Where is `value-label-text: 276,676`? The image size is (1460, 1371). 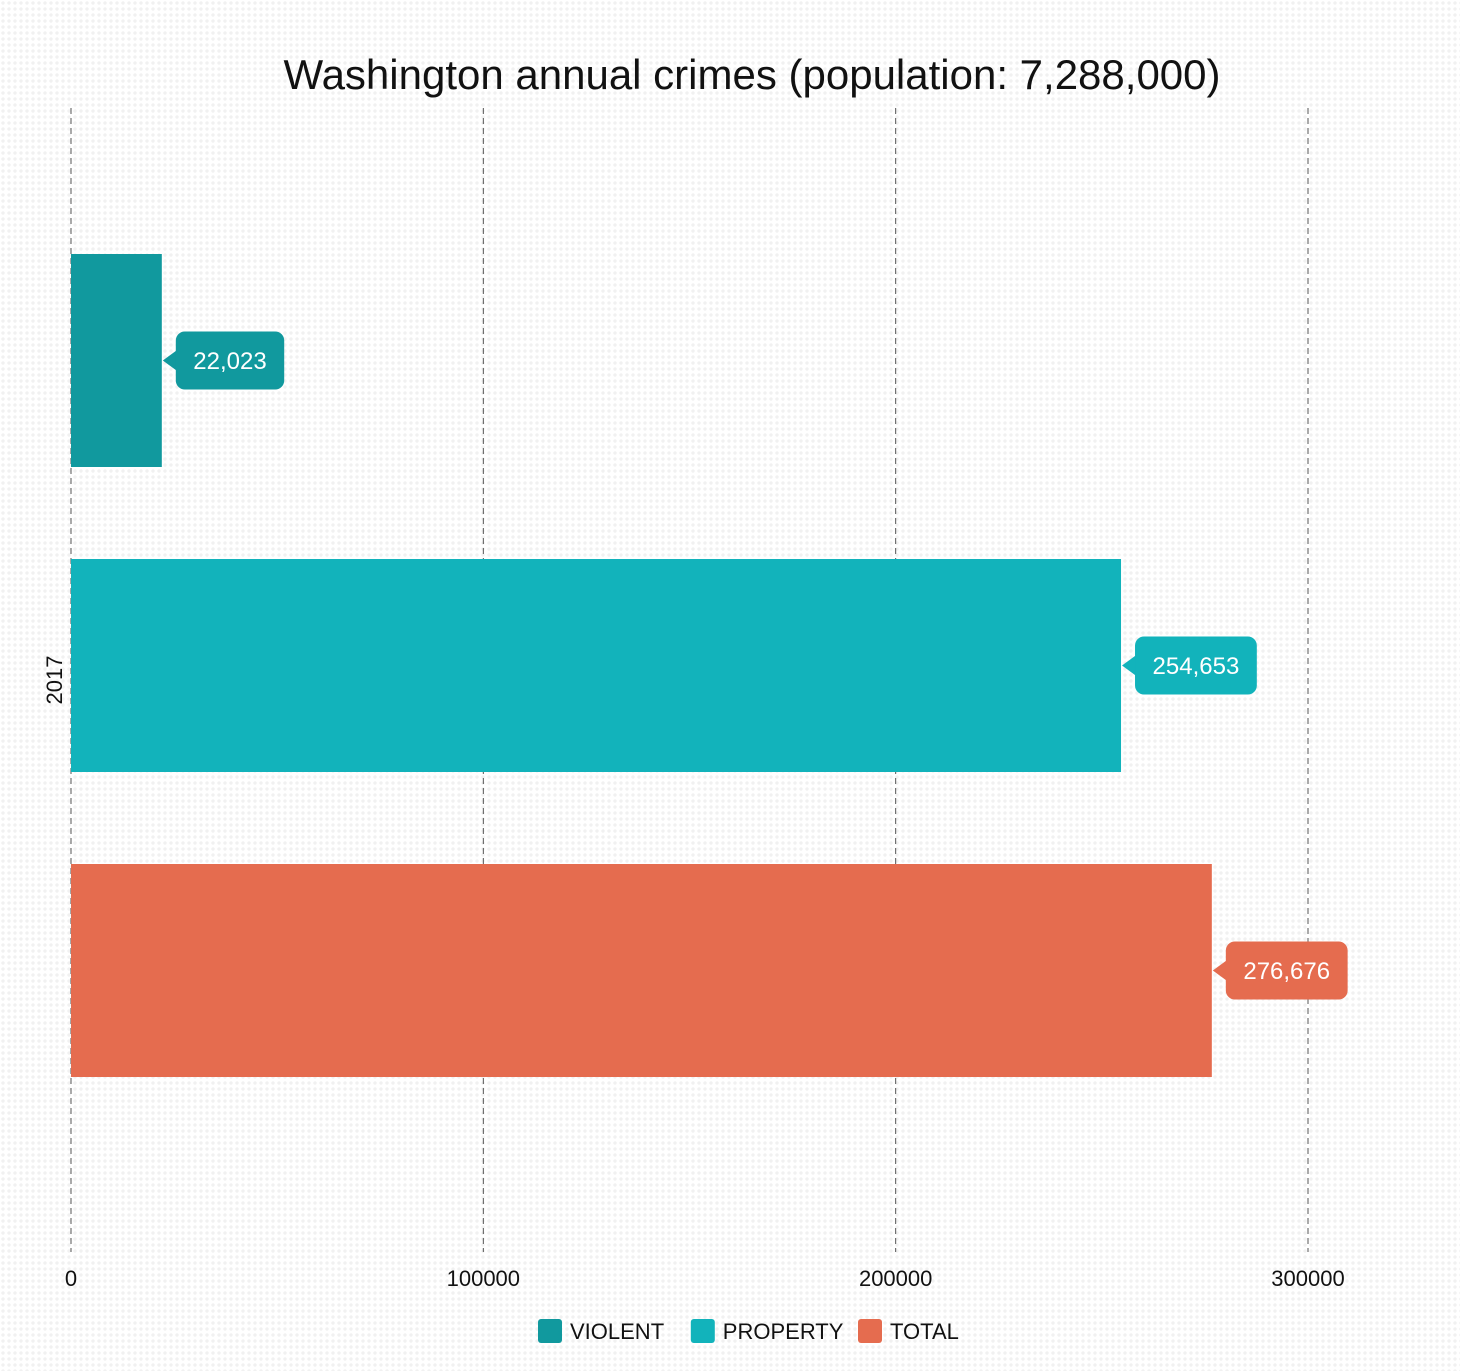 value-label-text: 276,676 is located at coordinates (1286, 971).